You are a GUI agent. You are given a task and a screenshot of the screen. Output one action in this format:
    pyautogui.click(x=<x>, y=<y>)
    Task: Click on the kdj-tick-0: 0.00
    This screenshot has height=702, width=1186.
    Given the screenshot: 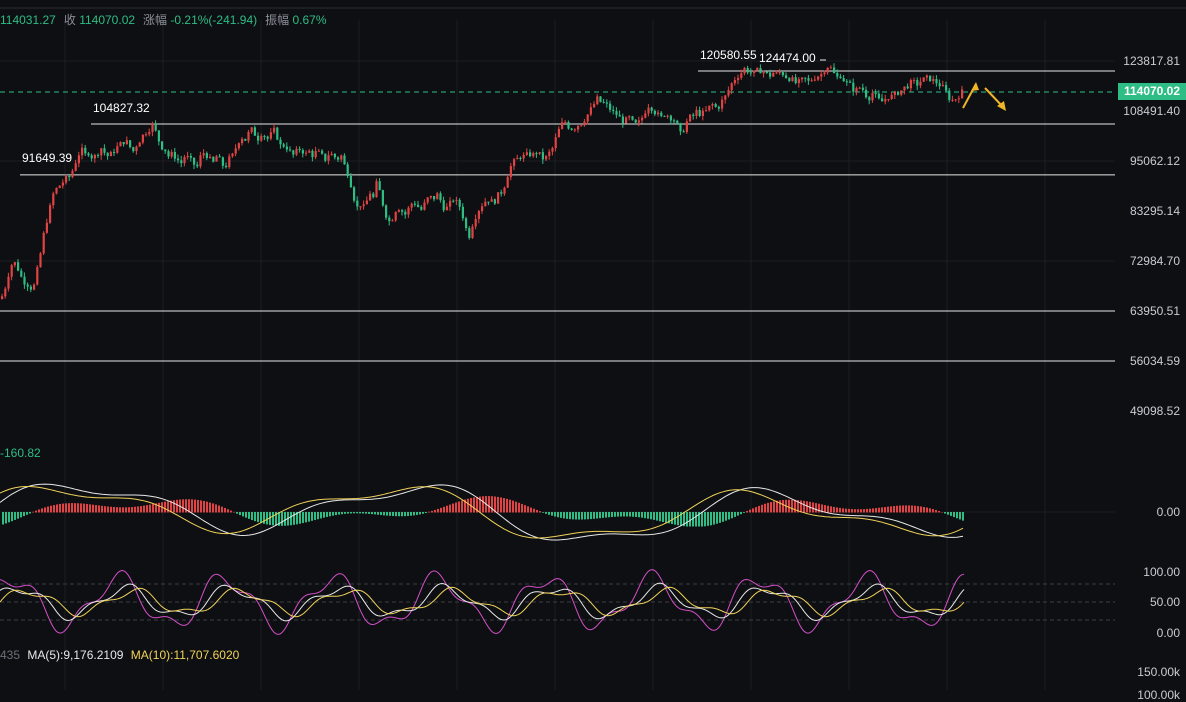 What is the action you would take?
    pyautogui.click(x=1168, y=633)
    